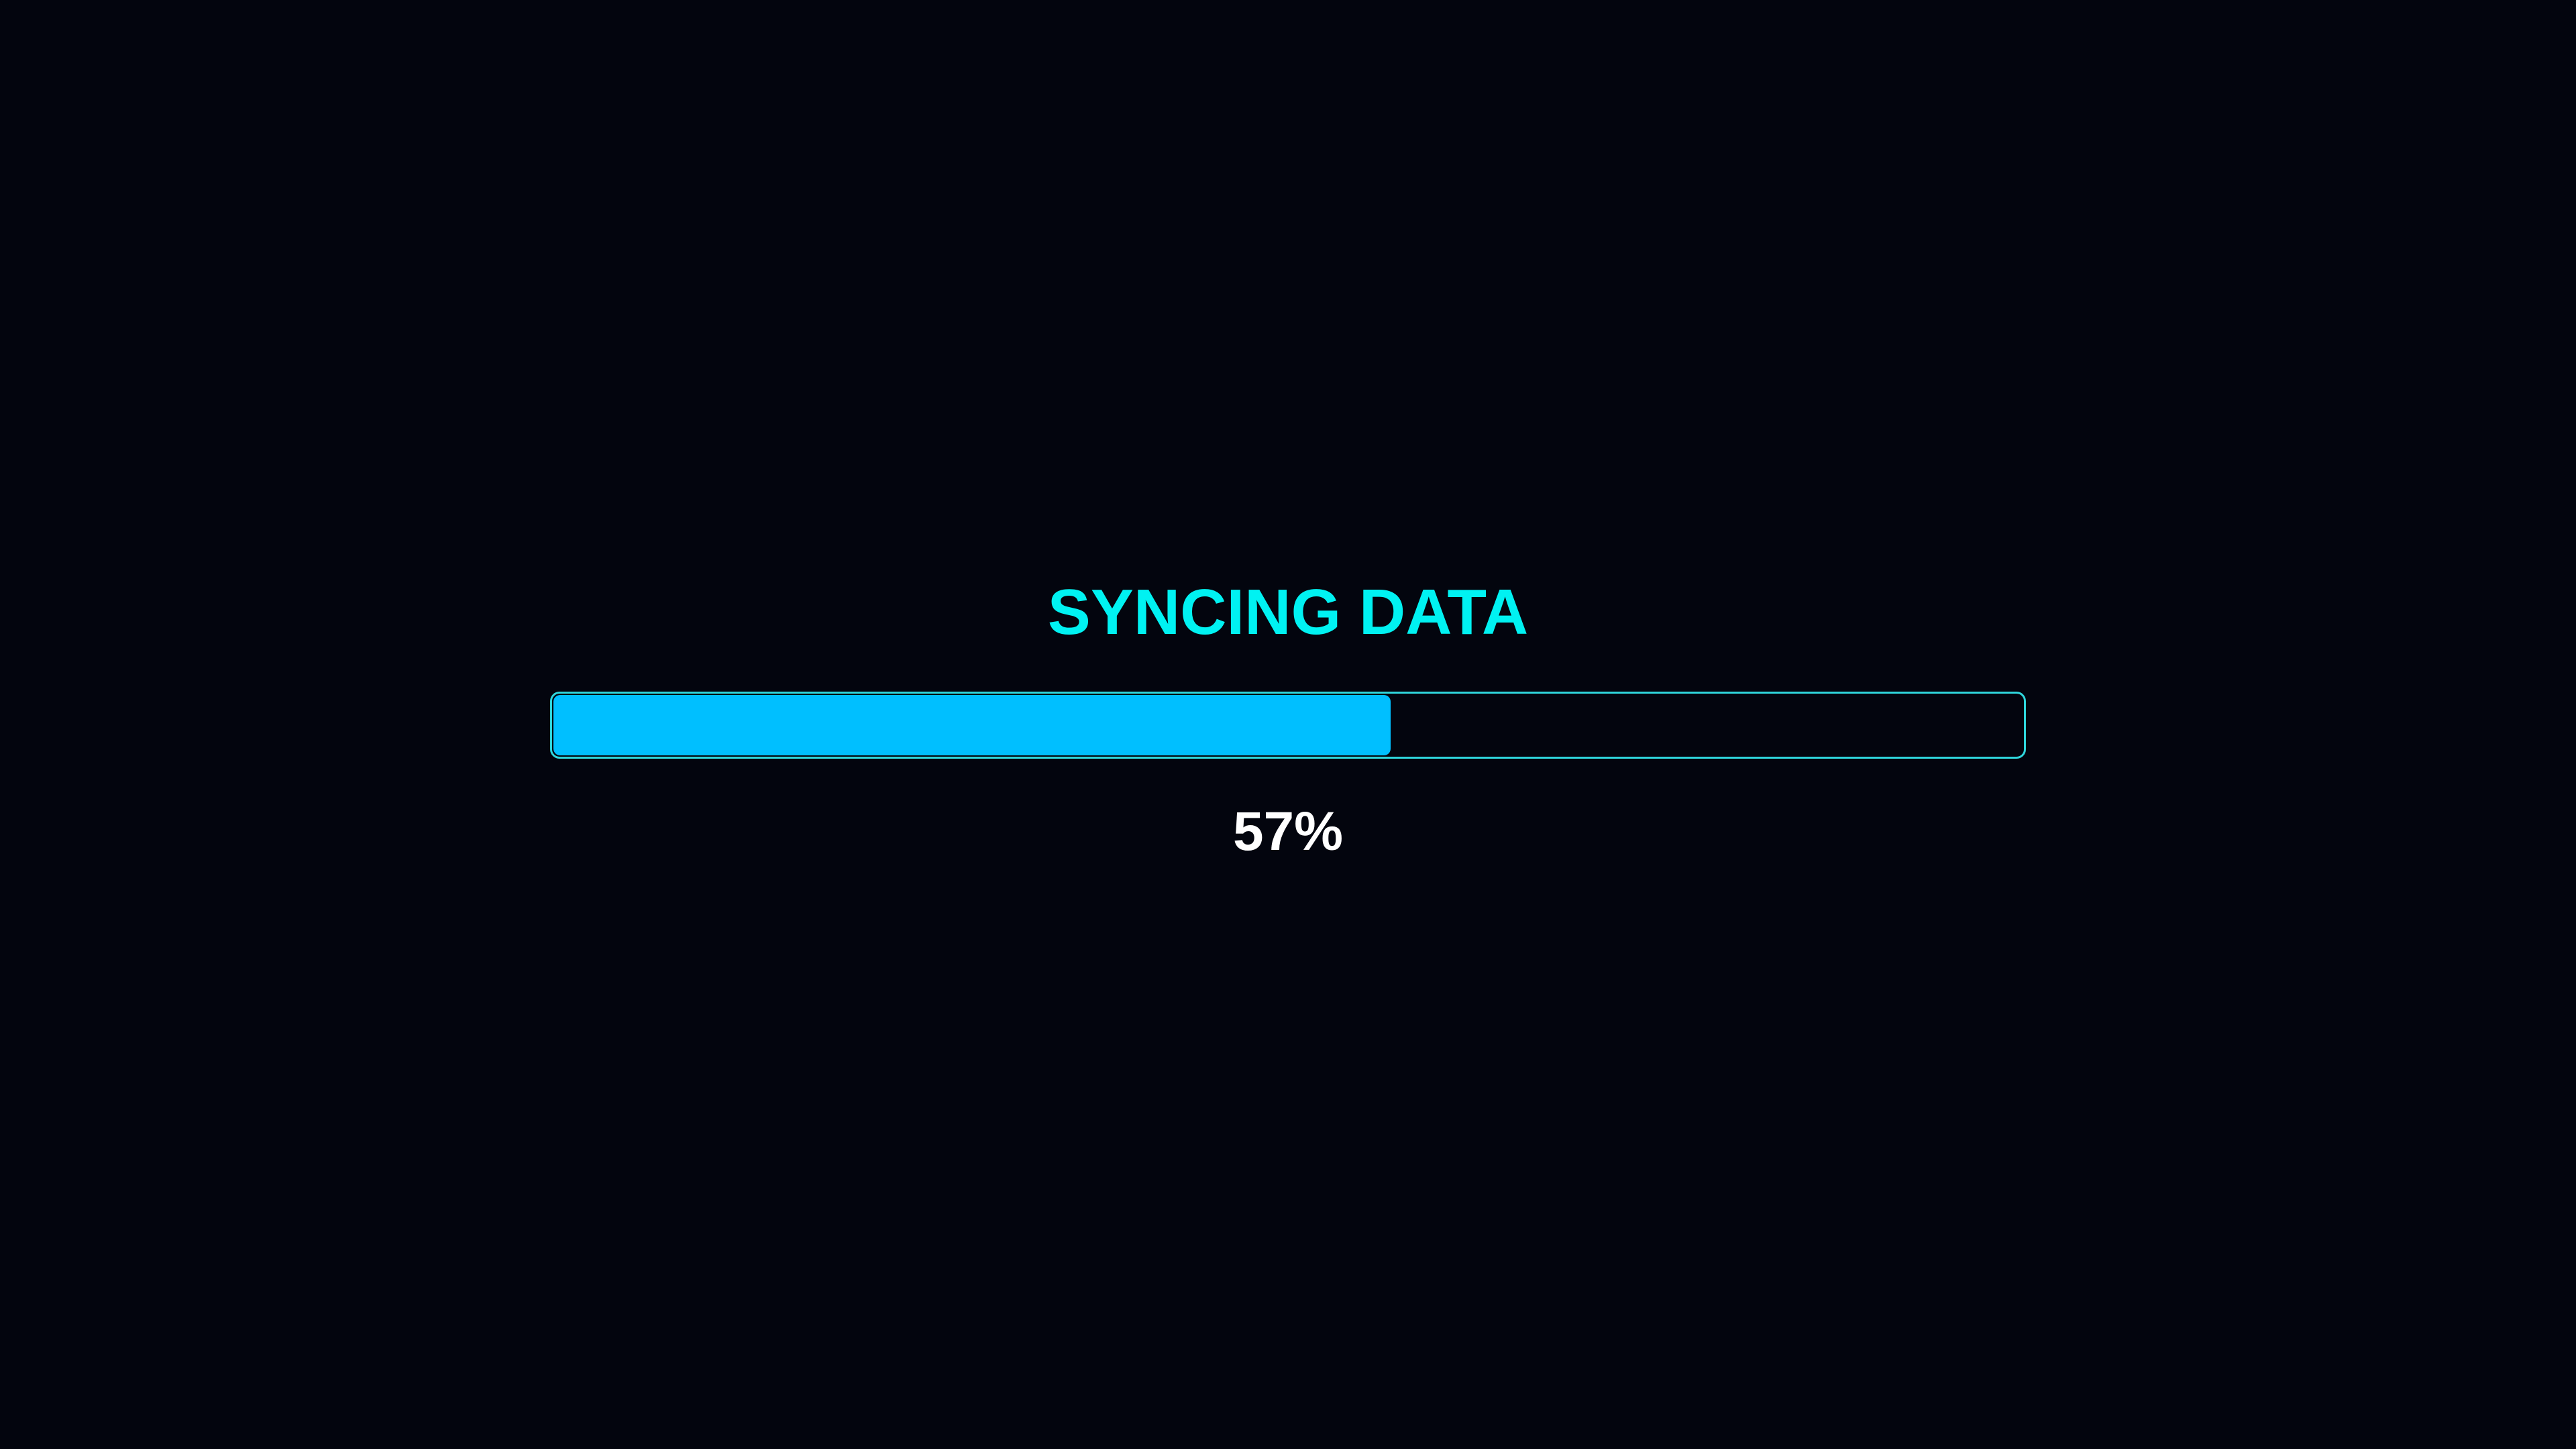  I want to click on progress-fill, so click(972, 725).